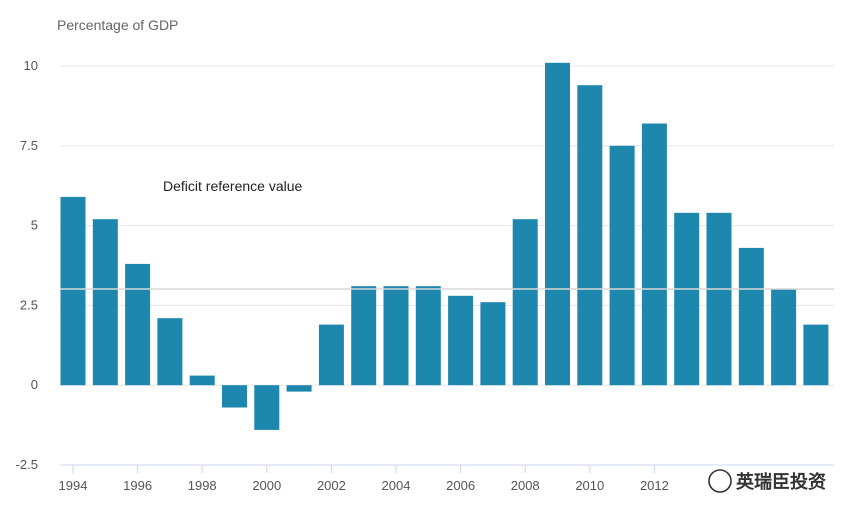 Image resolution: width=864 pixels, height=519 pixels. I want to click on bar-2007, so click(493, 344).